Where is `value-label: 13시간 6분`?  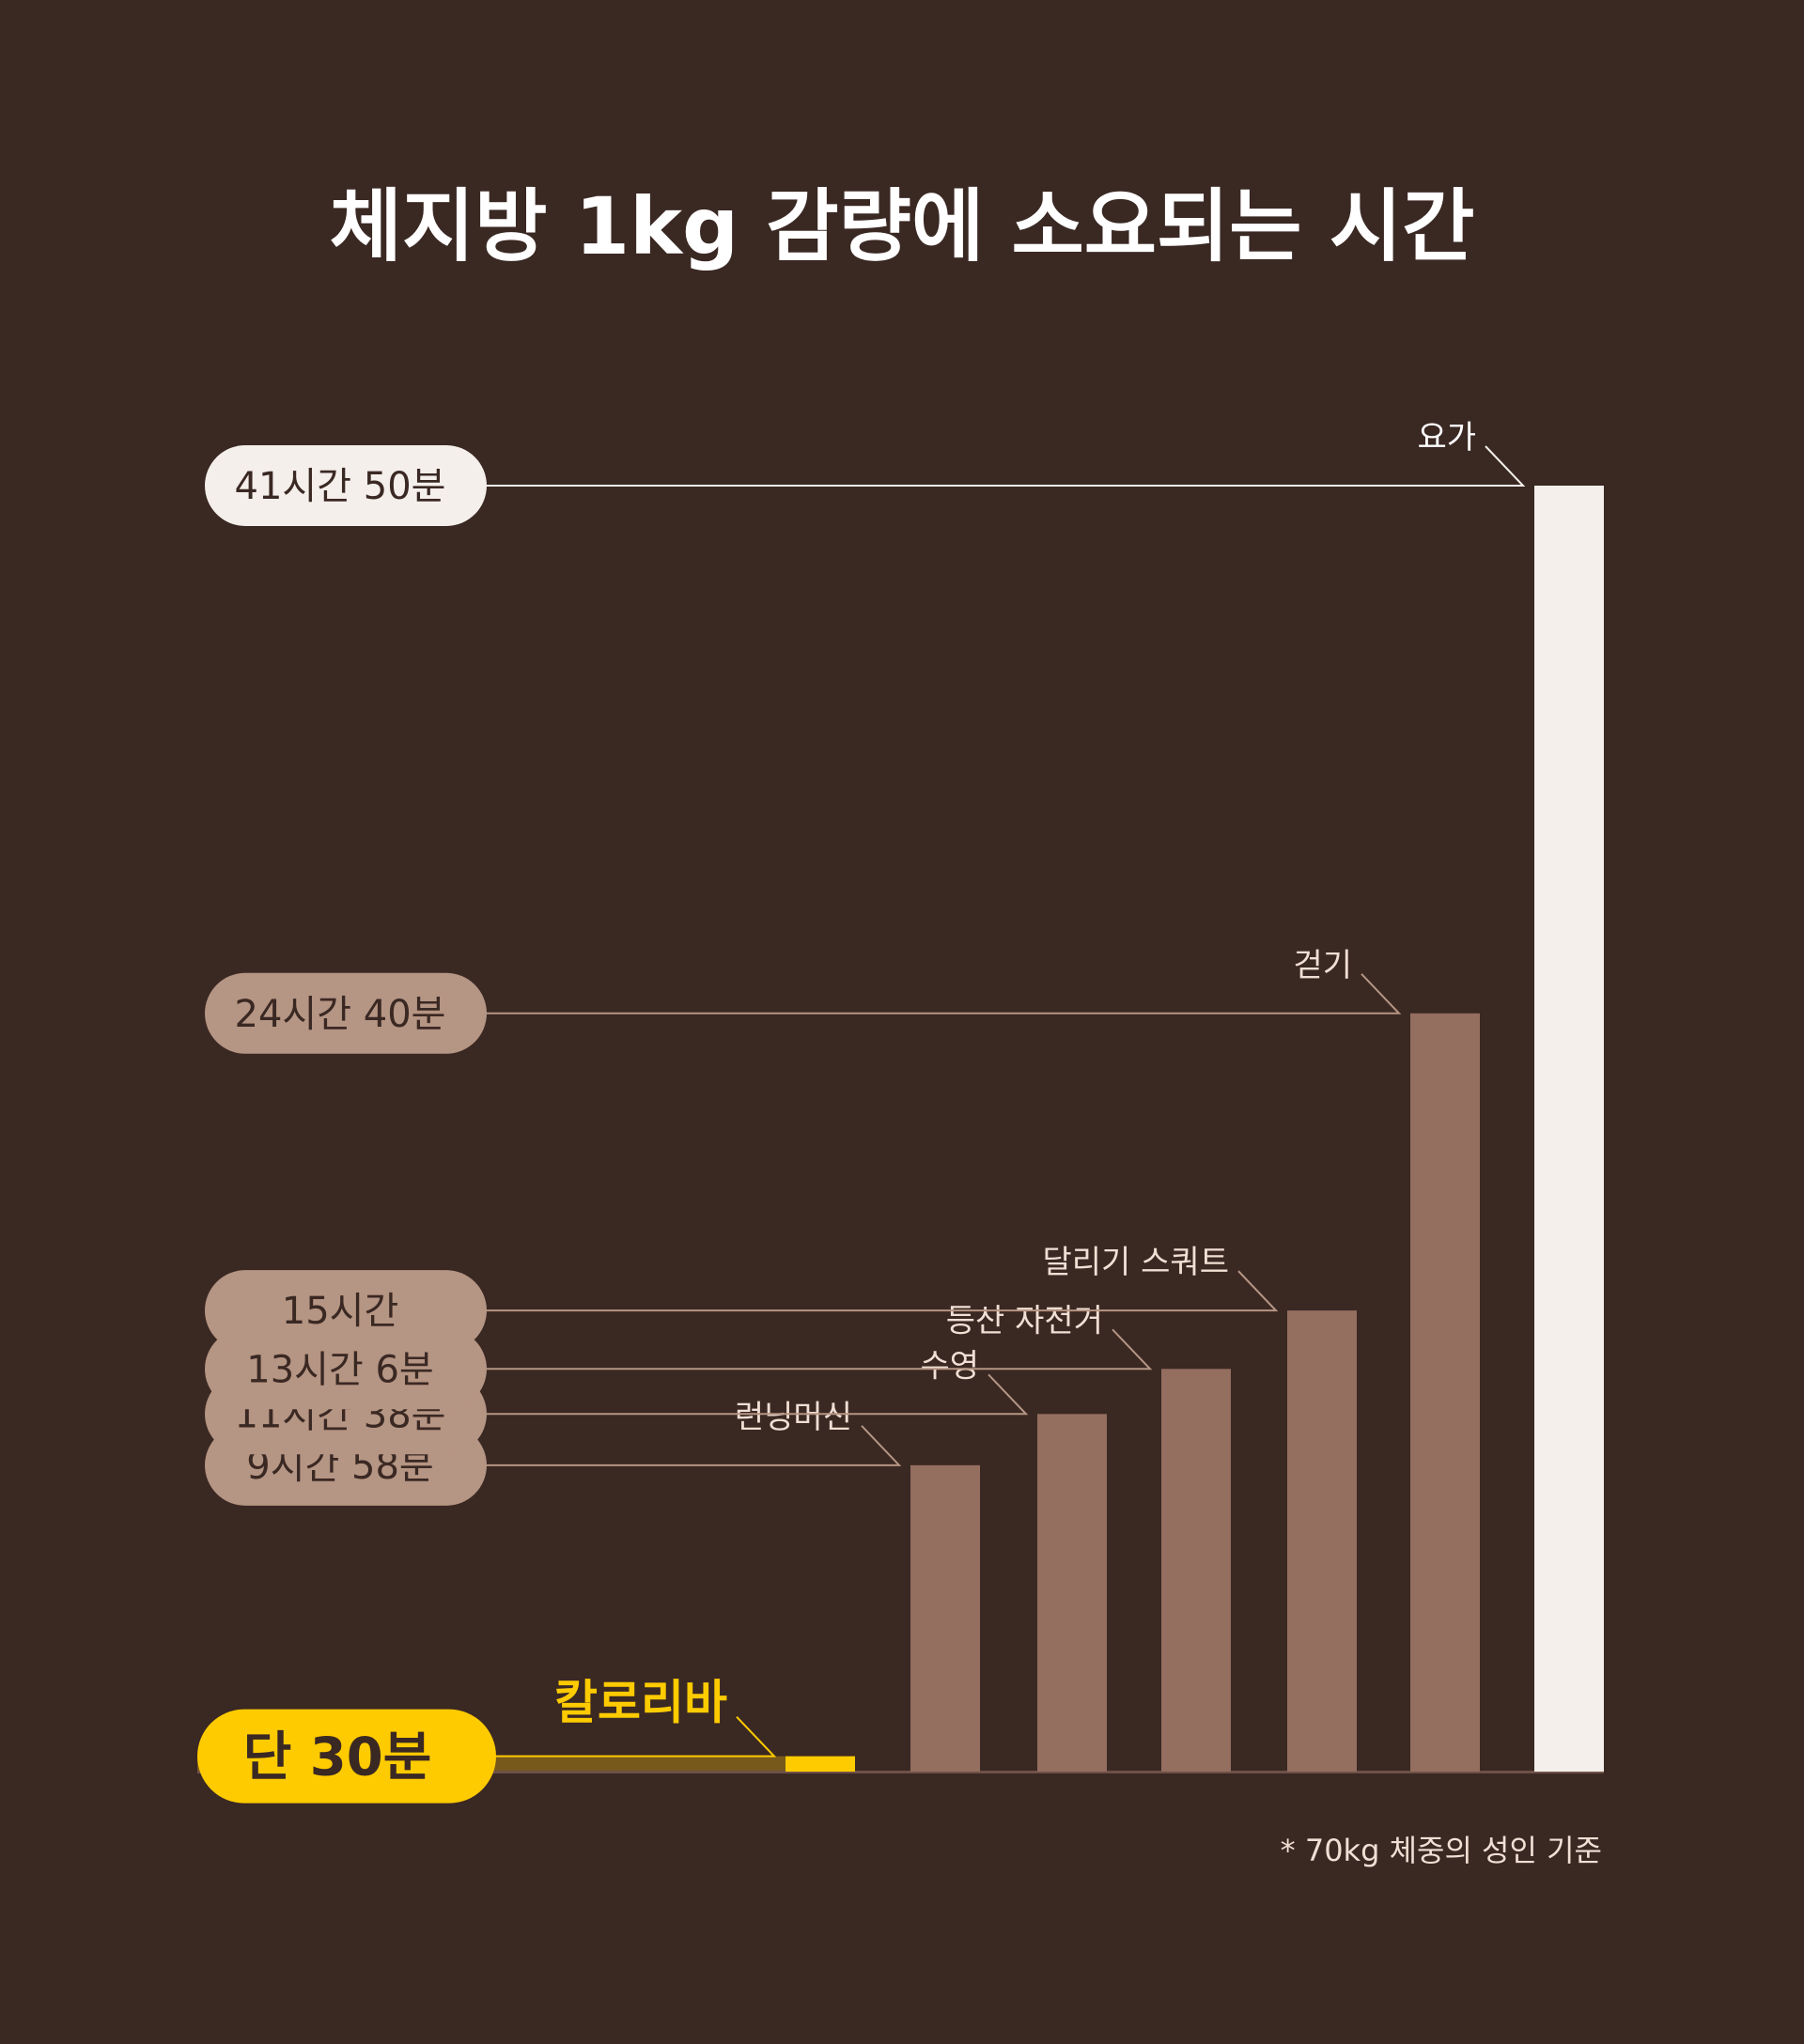
value-label: 13시간 6분 is located at coordinates (339, 1369).